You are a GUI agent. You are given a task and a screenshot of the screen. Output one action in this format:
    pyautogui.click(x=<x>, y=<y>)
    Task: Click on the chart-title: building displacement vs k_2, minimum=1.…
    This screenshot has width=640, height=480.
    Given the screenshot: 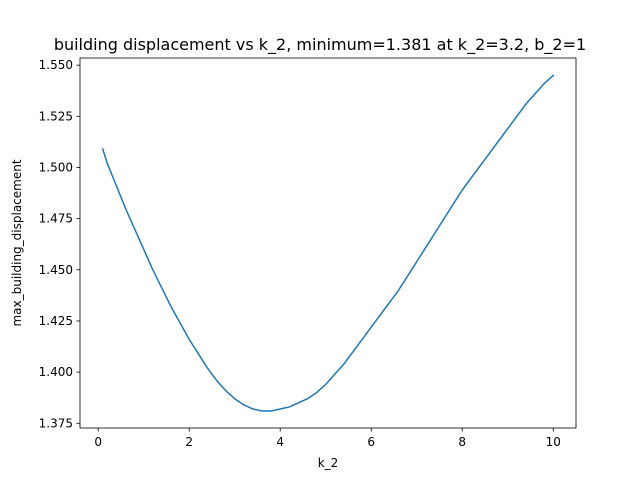 What is the action you would take?
    pyautogui.click(x=320, y=45)
    